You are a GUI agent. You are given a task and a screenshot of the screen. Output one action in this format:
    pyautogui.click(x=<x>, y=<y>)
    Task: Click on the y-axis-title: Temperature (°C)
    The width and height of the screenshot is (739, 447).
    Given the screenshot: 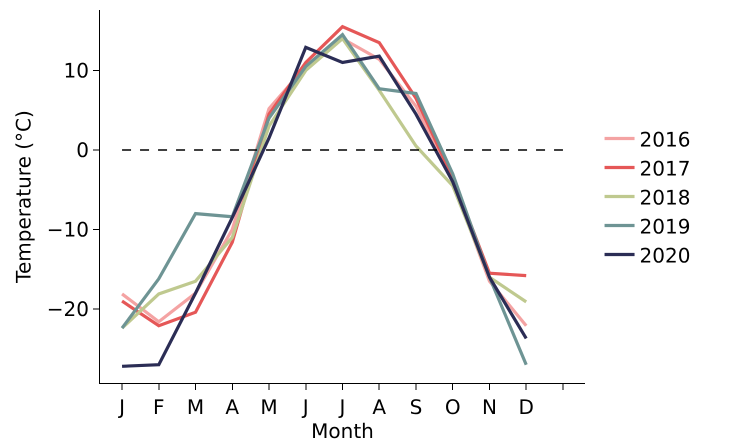 What is the action you would take?
    pyautogui.click(x=23, y=197)
    